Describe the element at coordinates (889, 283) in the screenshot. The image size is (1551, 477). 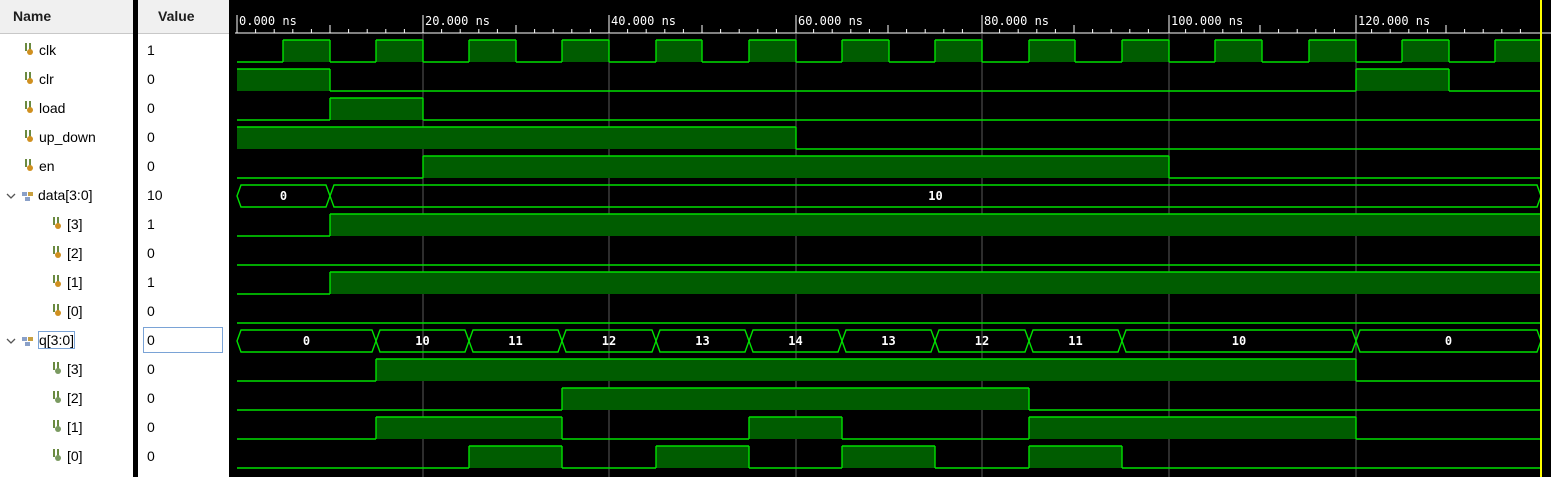
I see `waveform-data1` at that location.